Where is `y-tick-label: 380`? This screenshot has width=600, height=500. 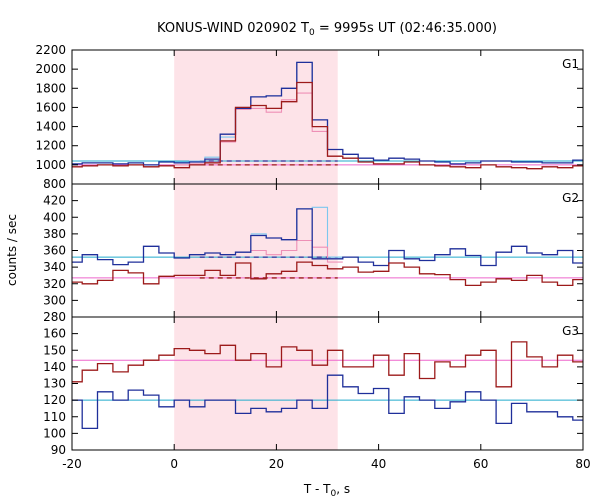
y-tick-label: 380 is located at coordinates (54, 234).